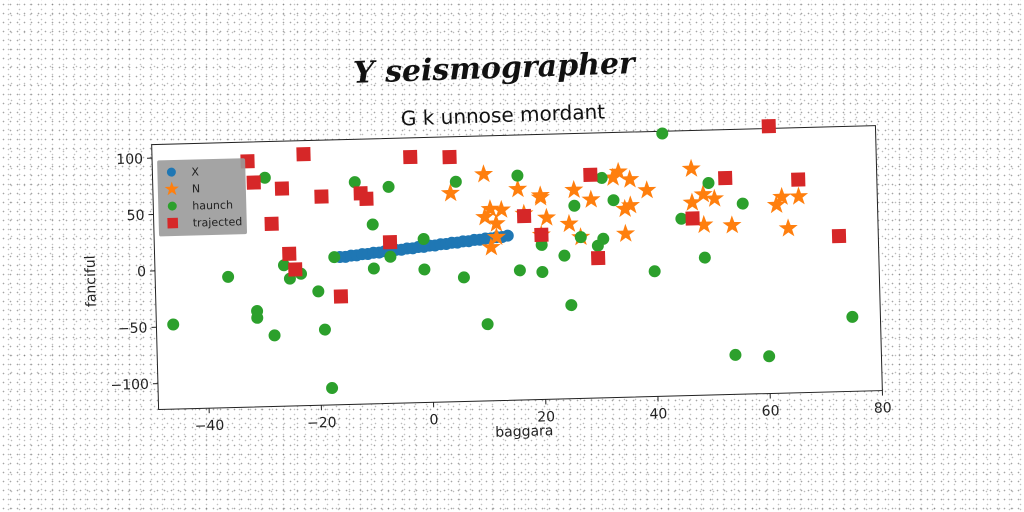 The image size is (1024, 512). Describe the element at coordinates (322, 423) in the screenshot. I see `x-tick-label: −20` at that location.